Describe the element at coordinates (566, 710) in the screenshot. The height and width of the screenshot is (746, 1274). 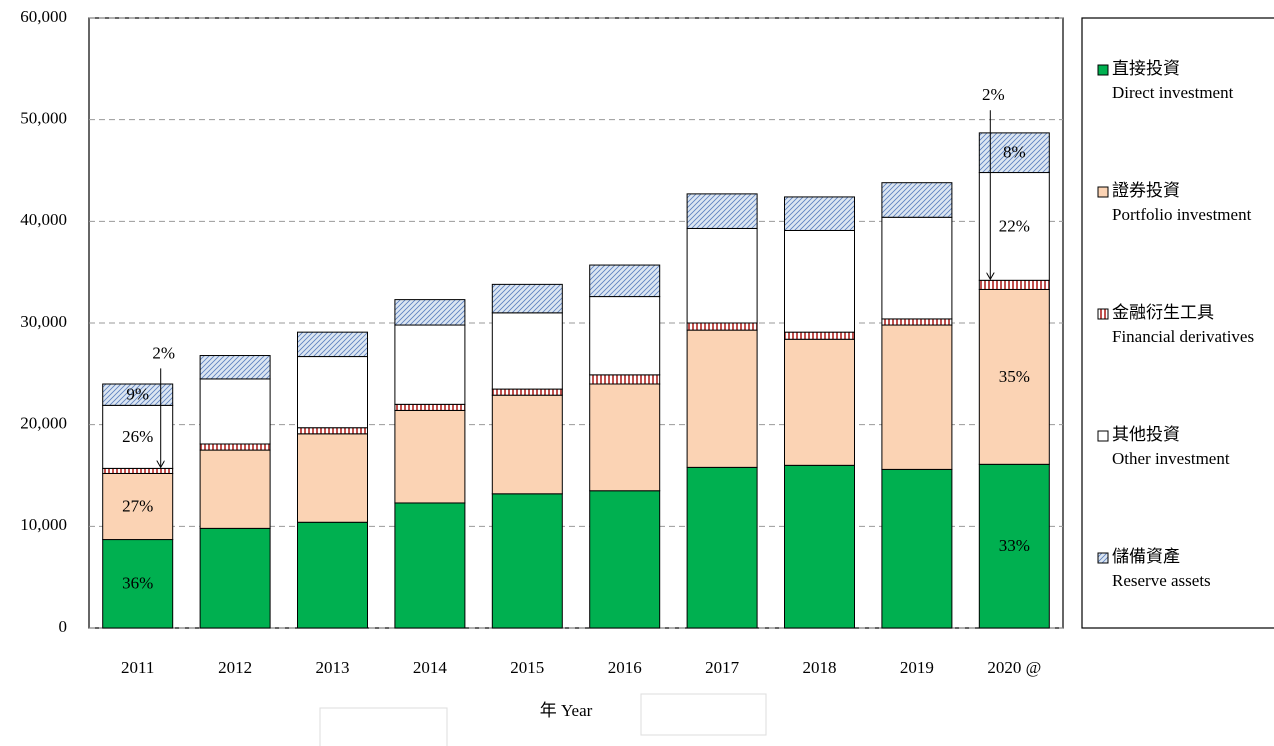
I see `x-axis-label: 年 Year` at that location.